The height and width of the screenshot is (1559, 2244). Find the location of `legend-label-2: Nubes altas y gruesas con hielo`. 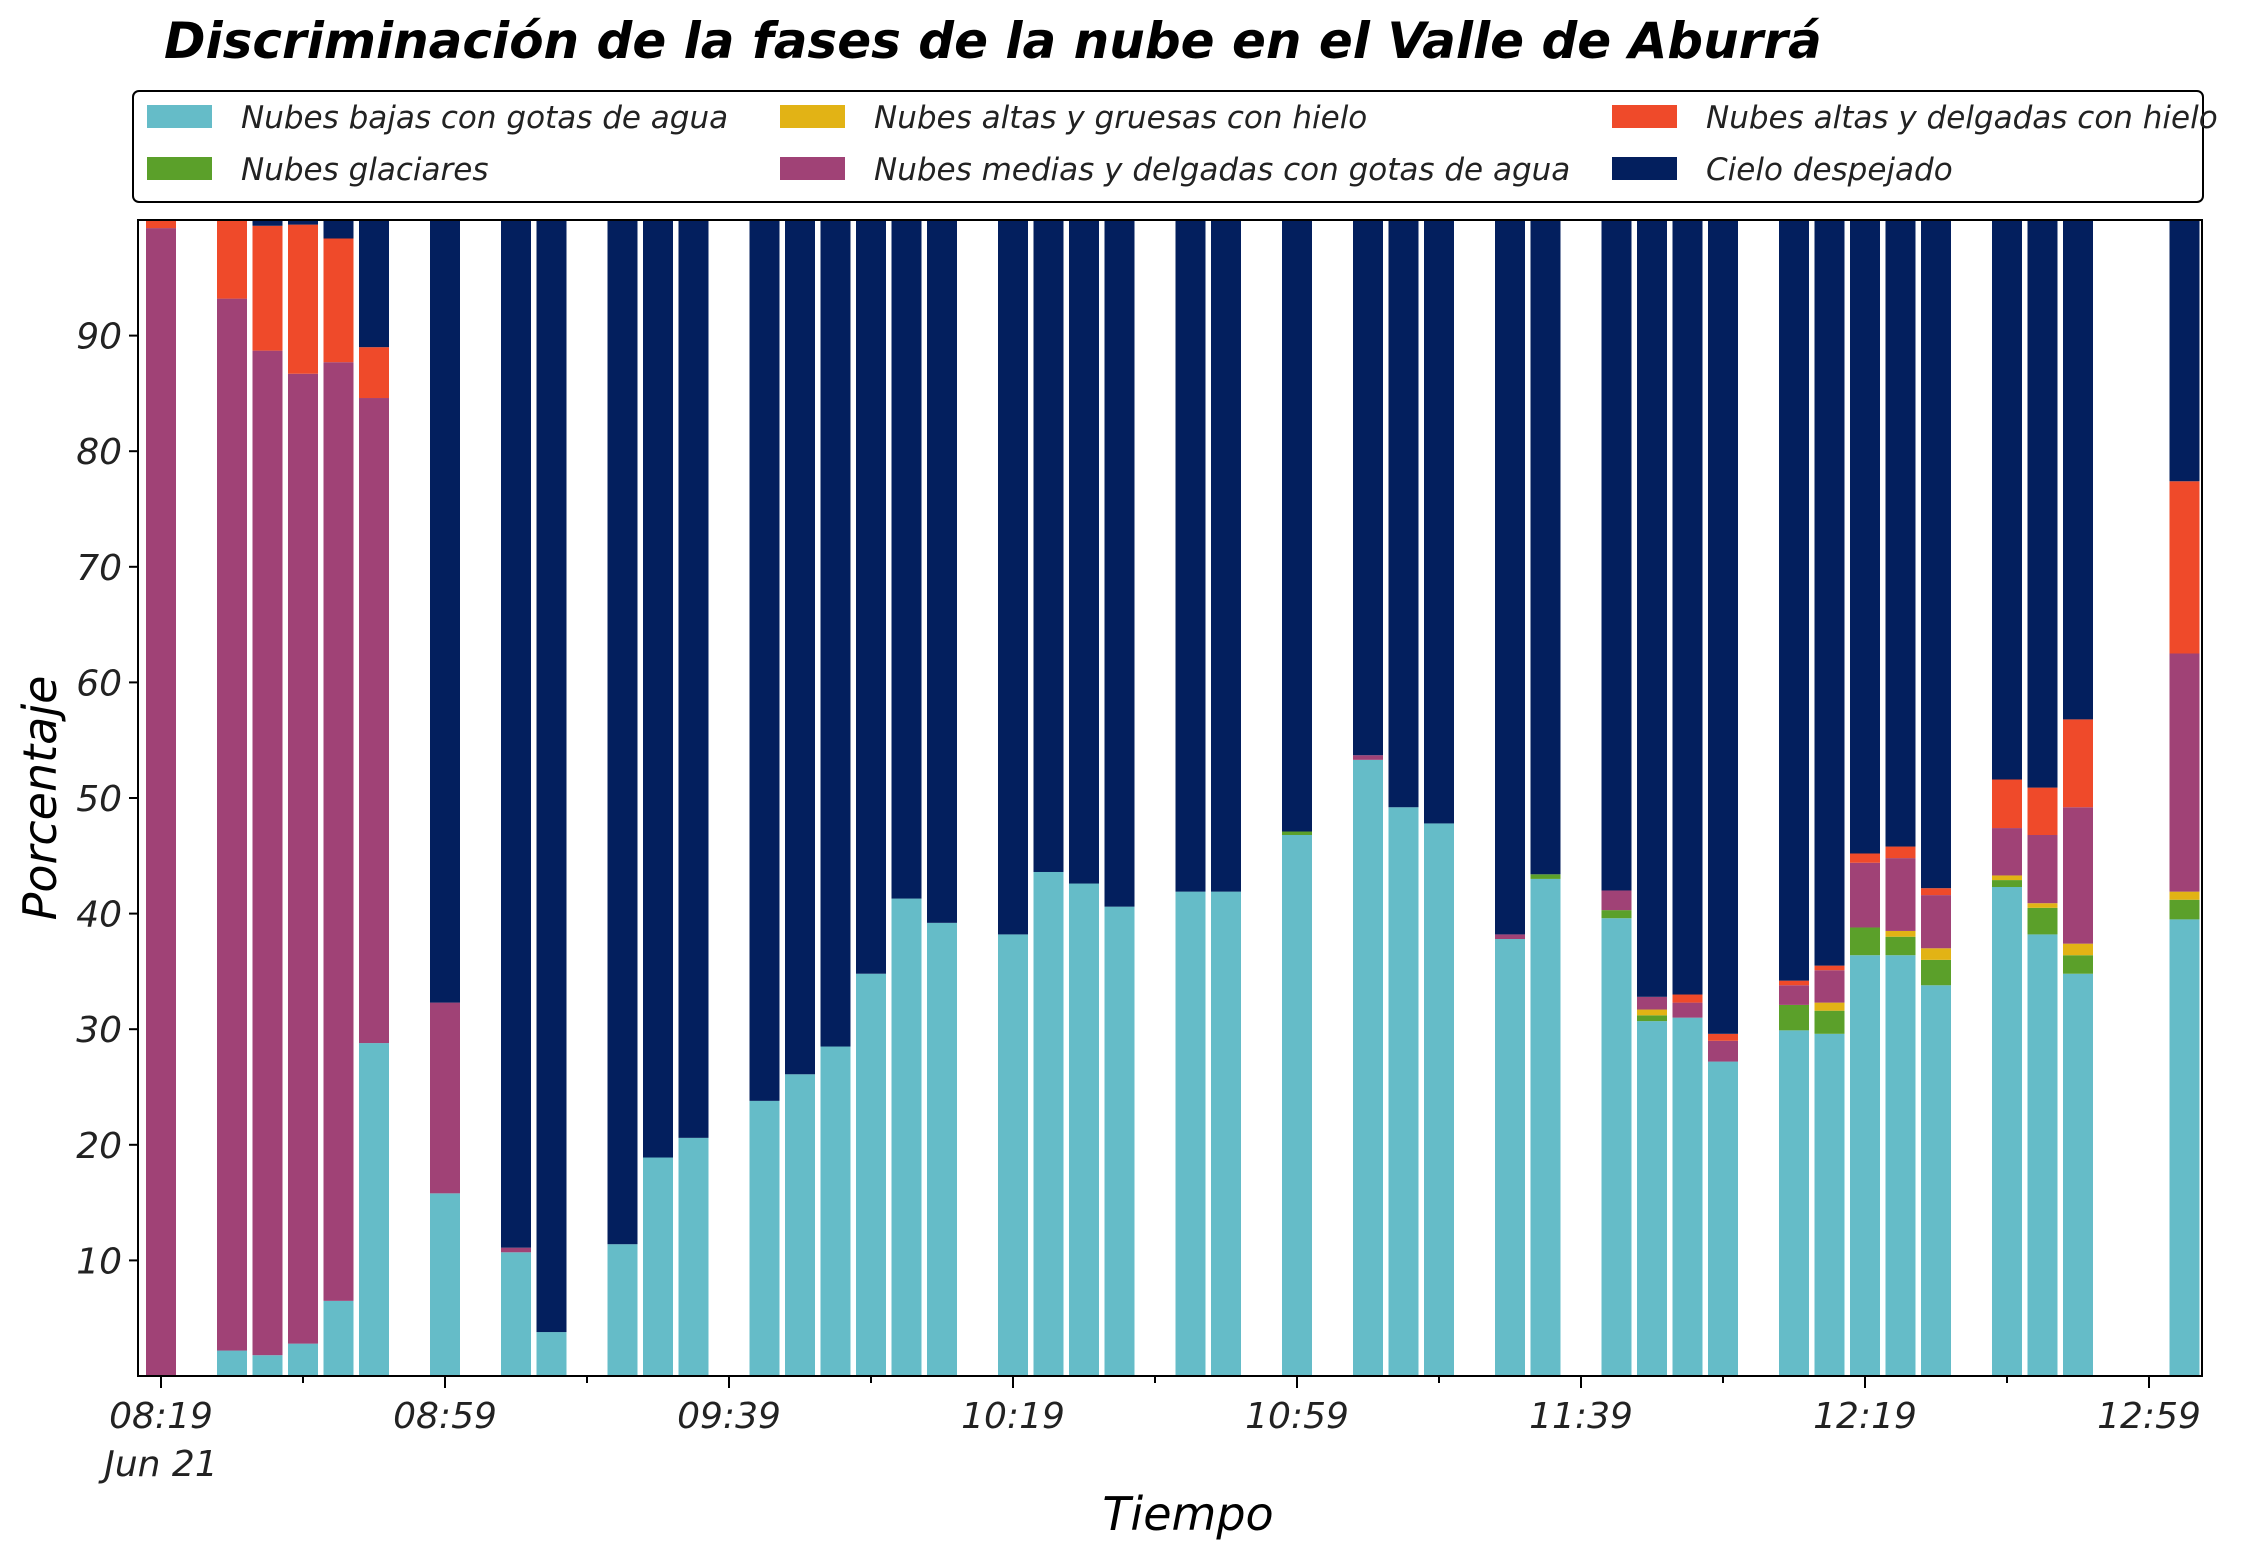

legend-label-2: Nubes altas y gruesas con hielo is located at coordinates (1120, 118).